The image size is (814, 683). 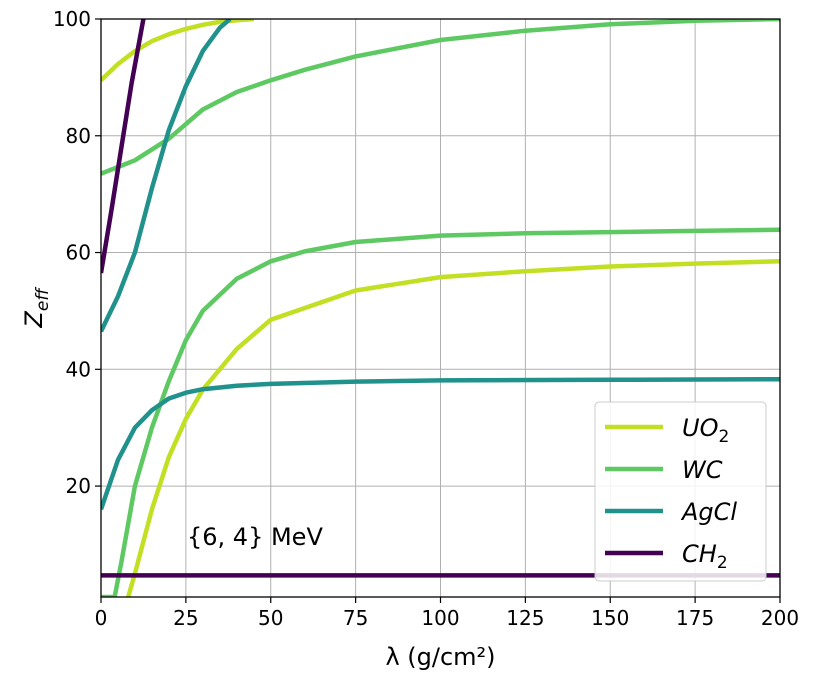 What do you see at coordinates (177, 50) in the screenshot?
I see `series-line-uo2` at bounding box center [177, 50].